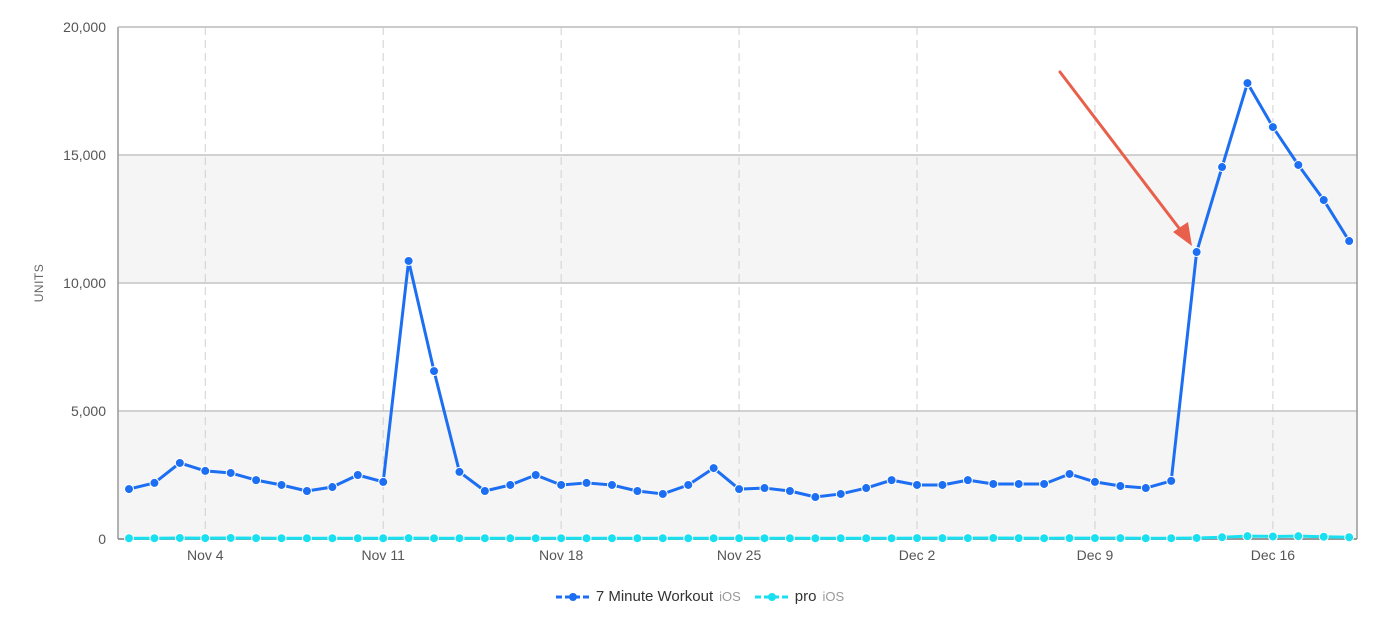  I want to click on x-tick-label: Nov 18, so click(561, 555).